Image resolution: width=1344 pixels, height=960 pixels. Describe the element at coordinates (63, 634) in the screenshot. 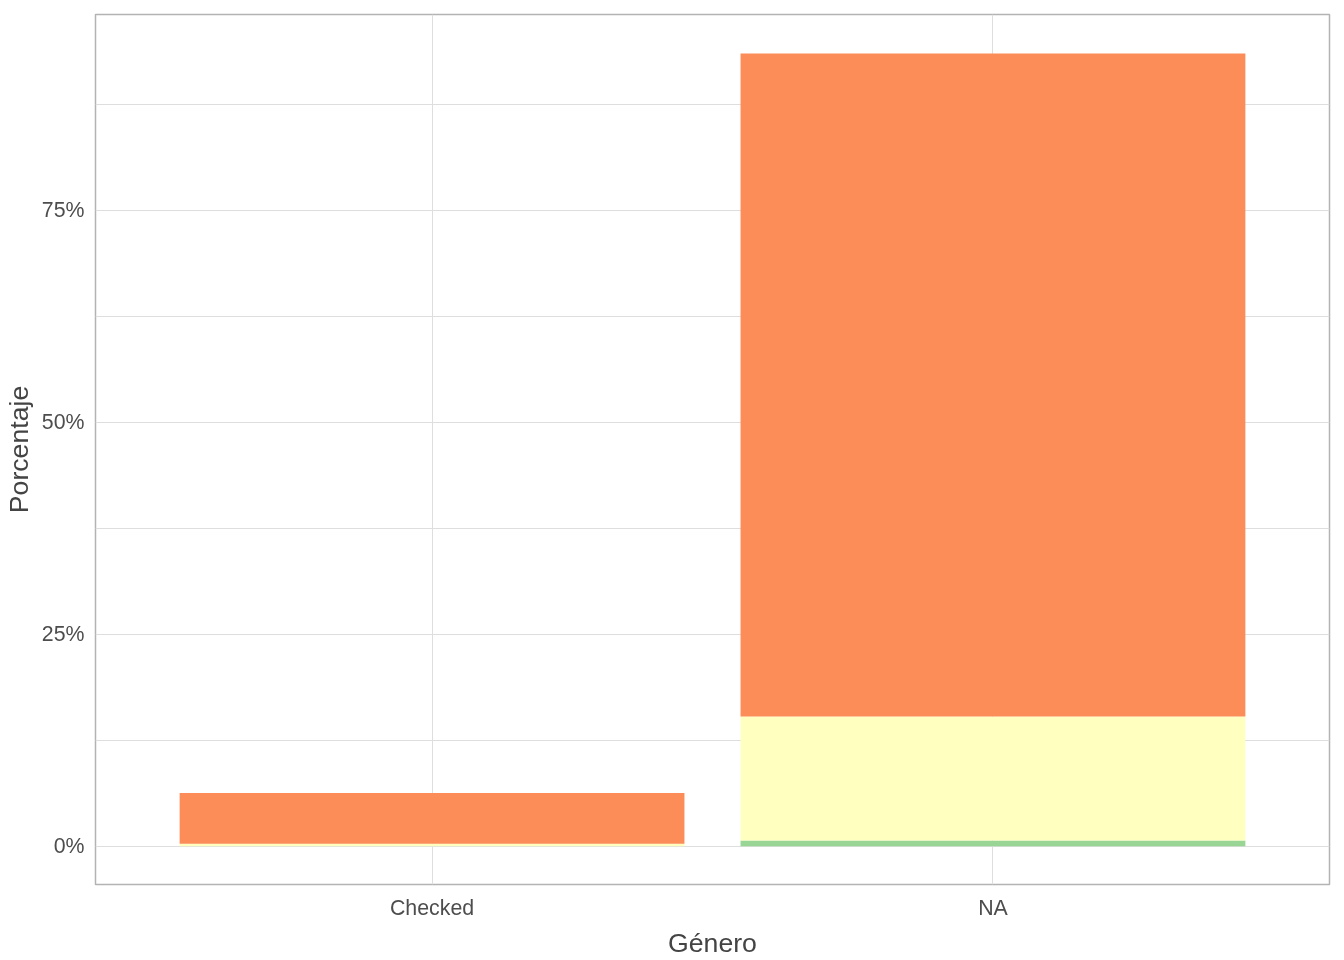

I see `y-tick-label: 25%` at that location.